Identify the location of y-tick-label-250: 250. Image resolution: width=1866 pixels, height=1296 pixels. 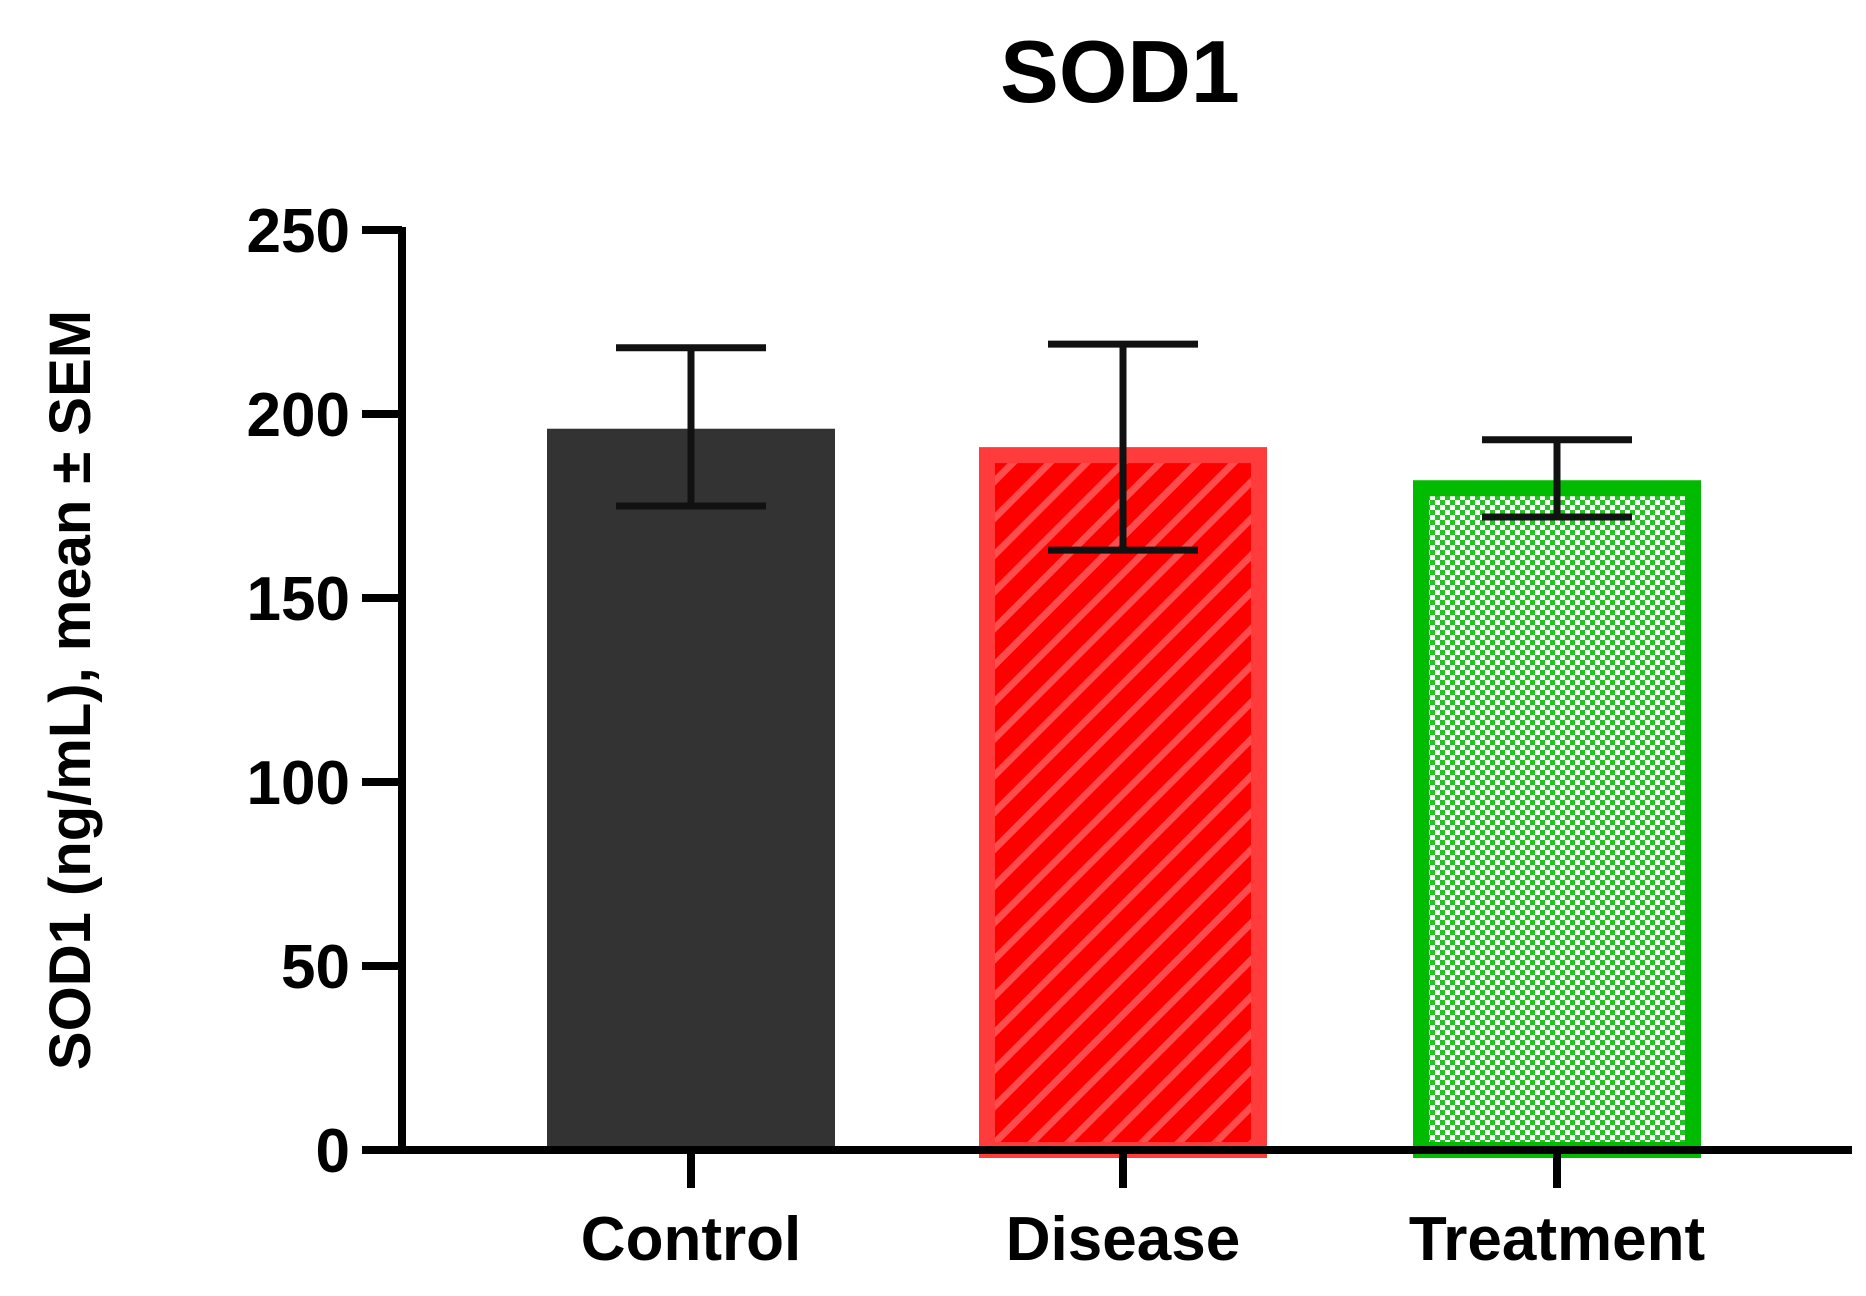
(298, 231).